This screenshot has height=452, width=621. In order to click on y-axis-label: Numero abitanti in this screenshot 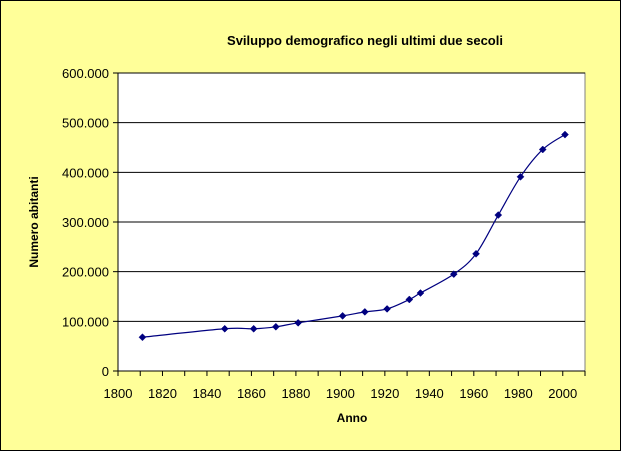, I will do `click(34, 221)`.